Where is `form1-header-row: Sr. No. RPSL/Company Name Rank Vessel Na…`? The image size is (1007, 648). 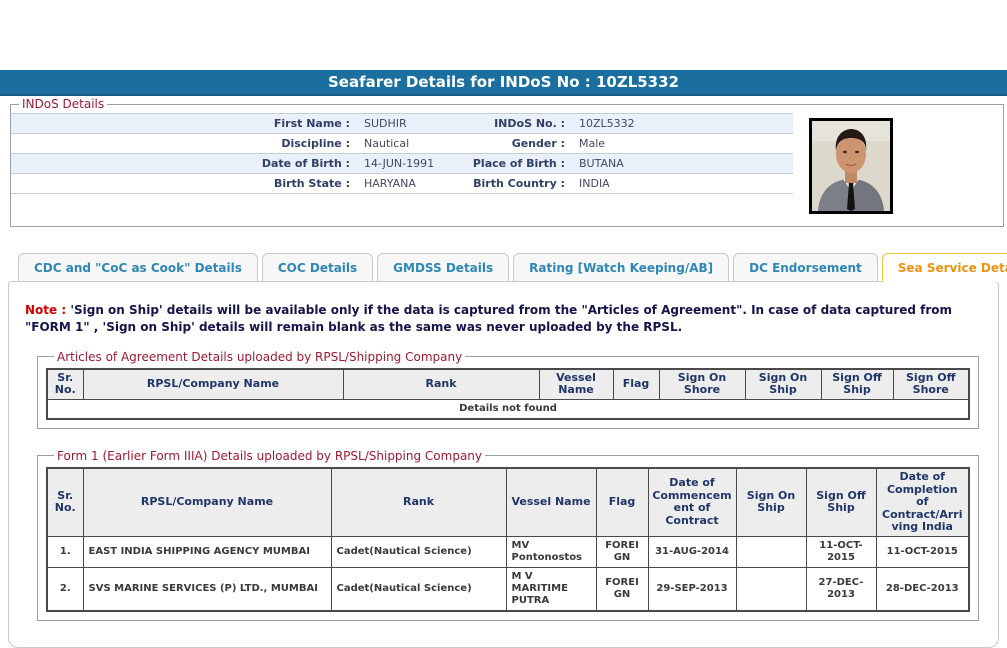 form1-header-row: Sr. No. RPSL/Company Name Rank Vessel Na… is located at coordinates (508, 502).